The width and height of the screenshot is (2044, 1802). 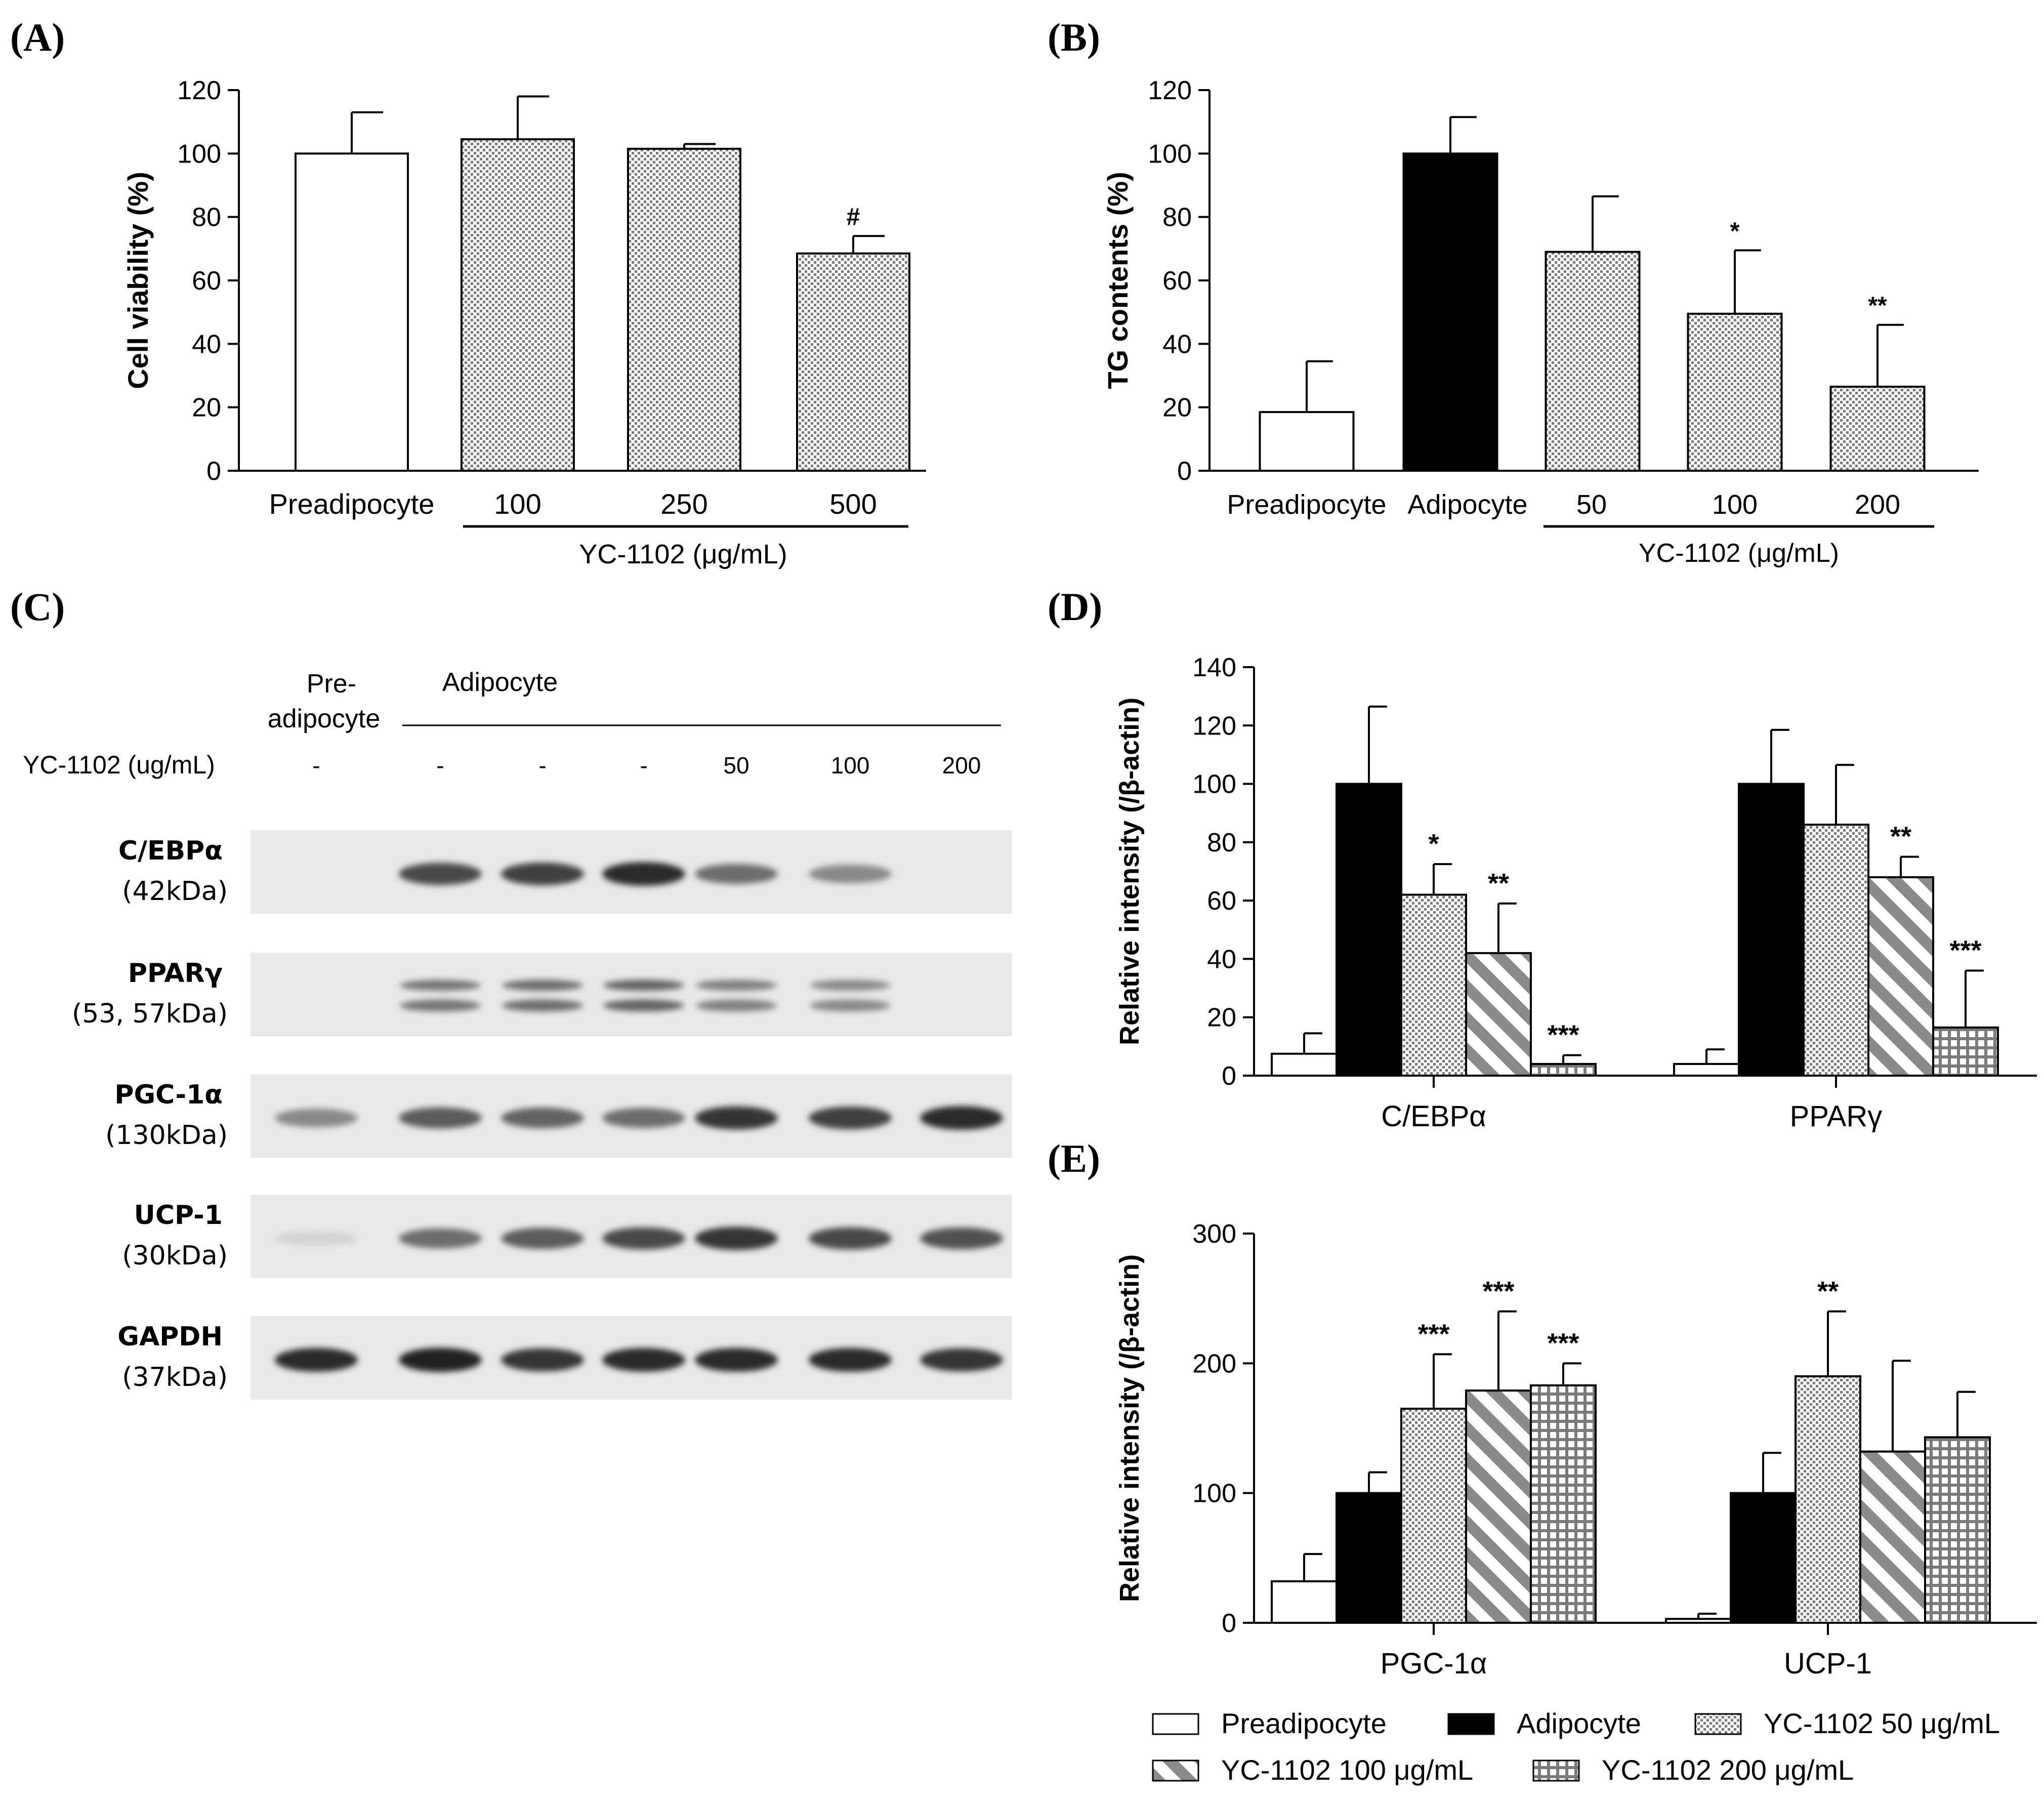 I want to click on x-tick-label: Adipocyte, so click(x=1467, y=504).